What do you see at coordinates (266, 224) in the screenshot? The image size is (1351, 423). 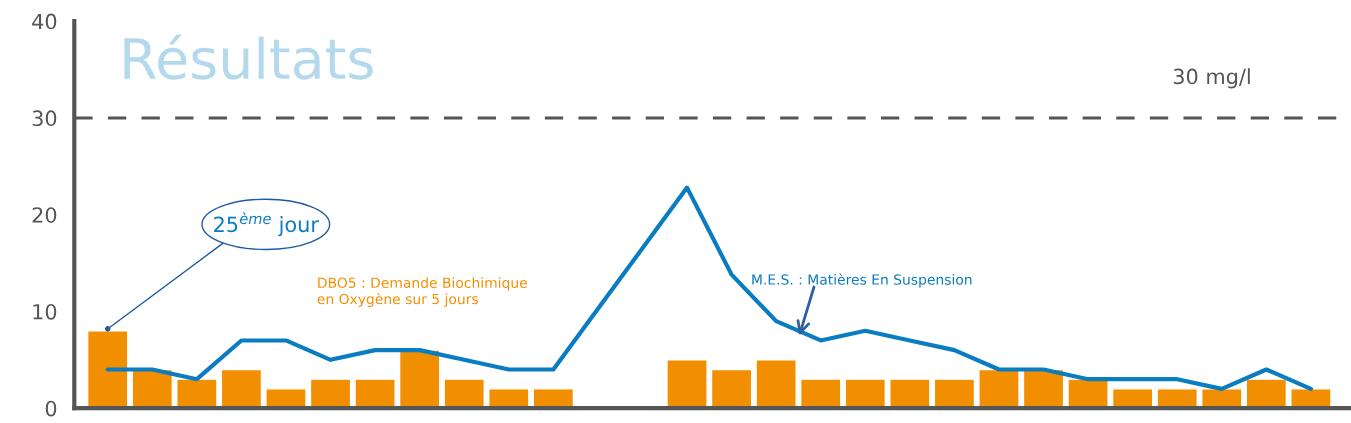 I see `annotation: 25$^{ème}$ jour` at bounding box center [266, 224].